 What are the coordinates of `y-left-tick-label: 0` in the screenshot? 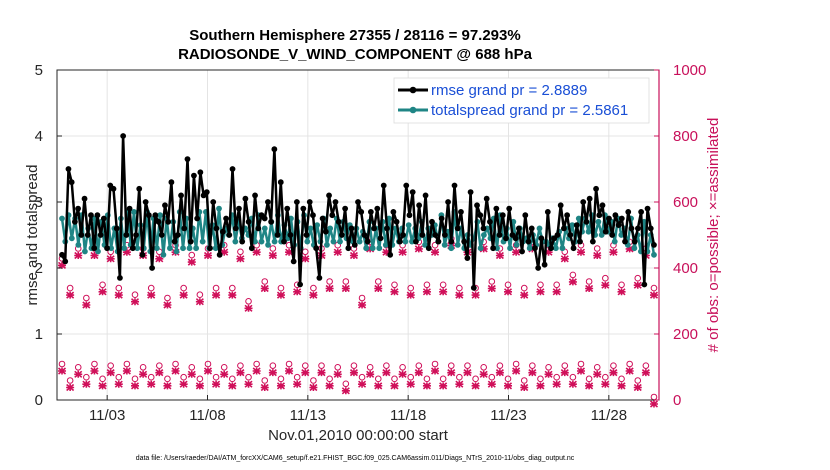 It's located at (39, 400).